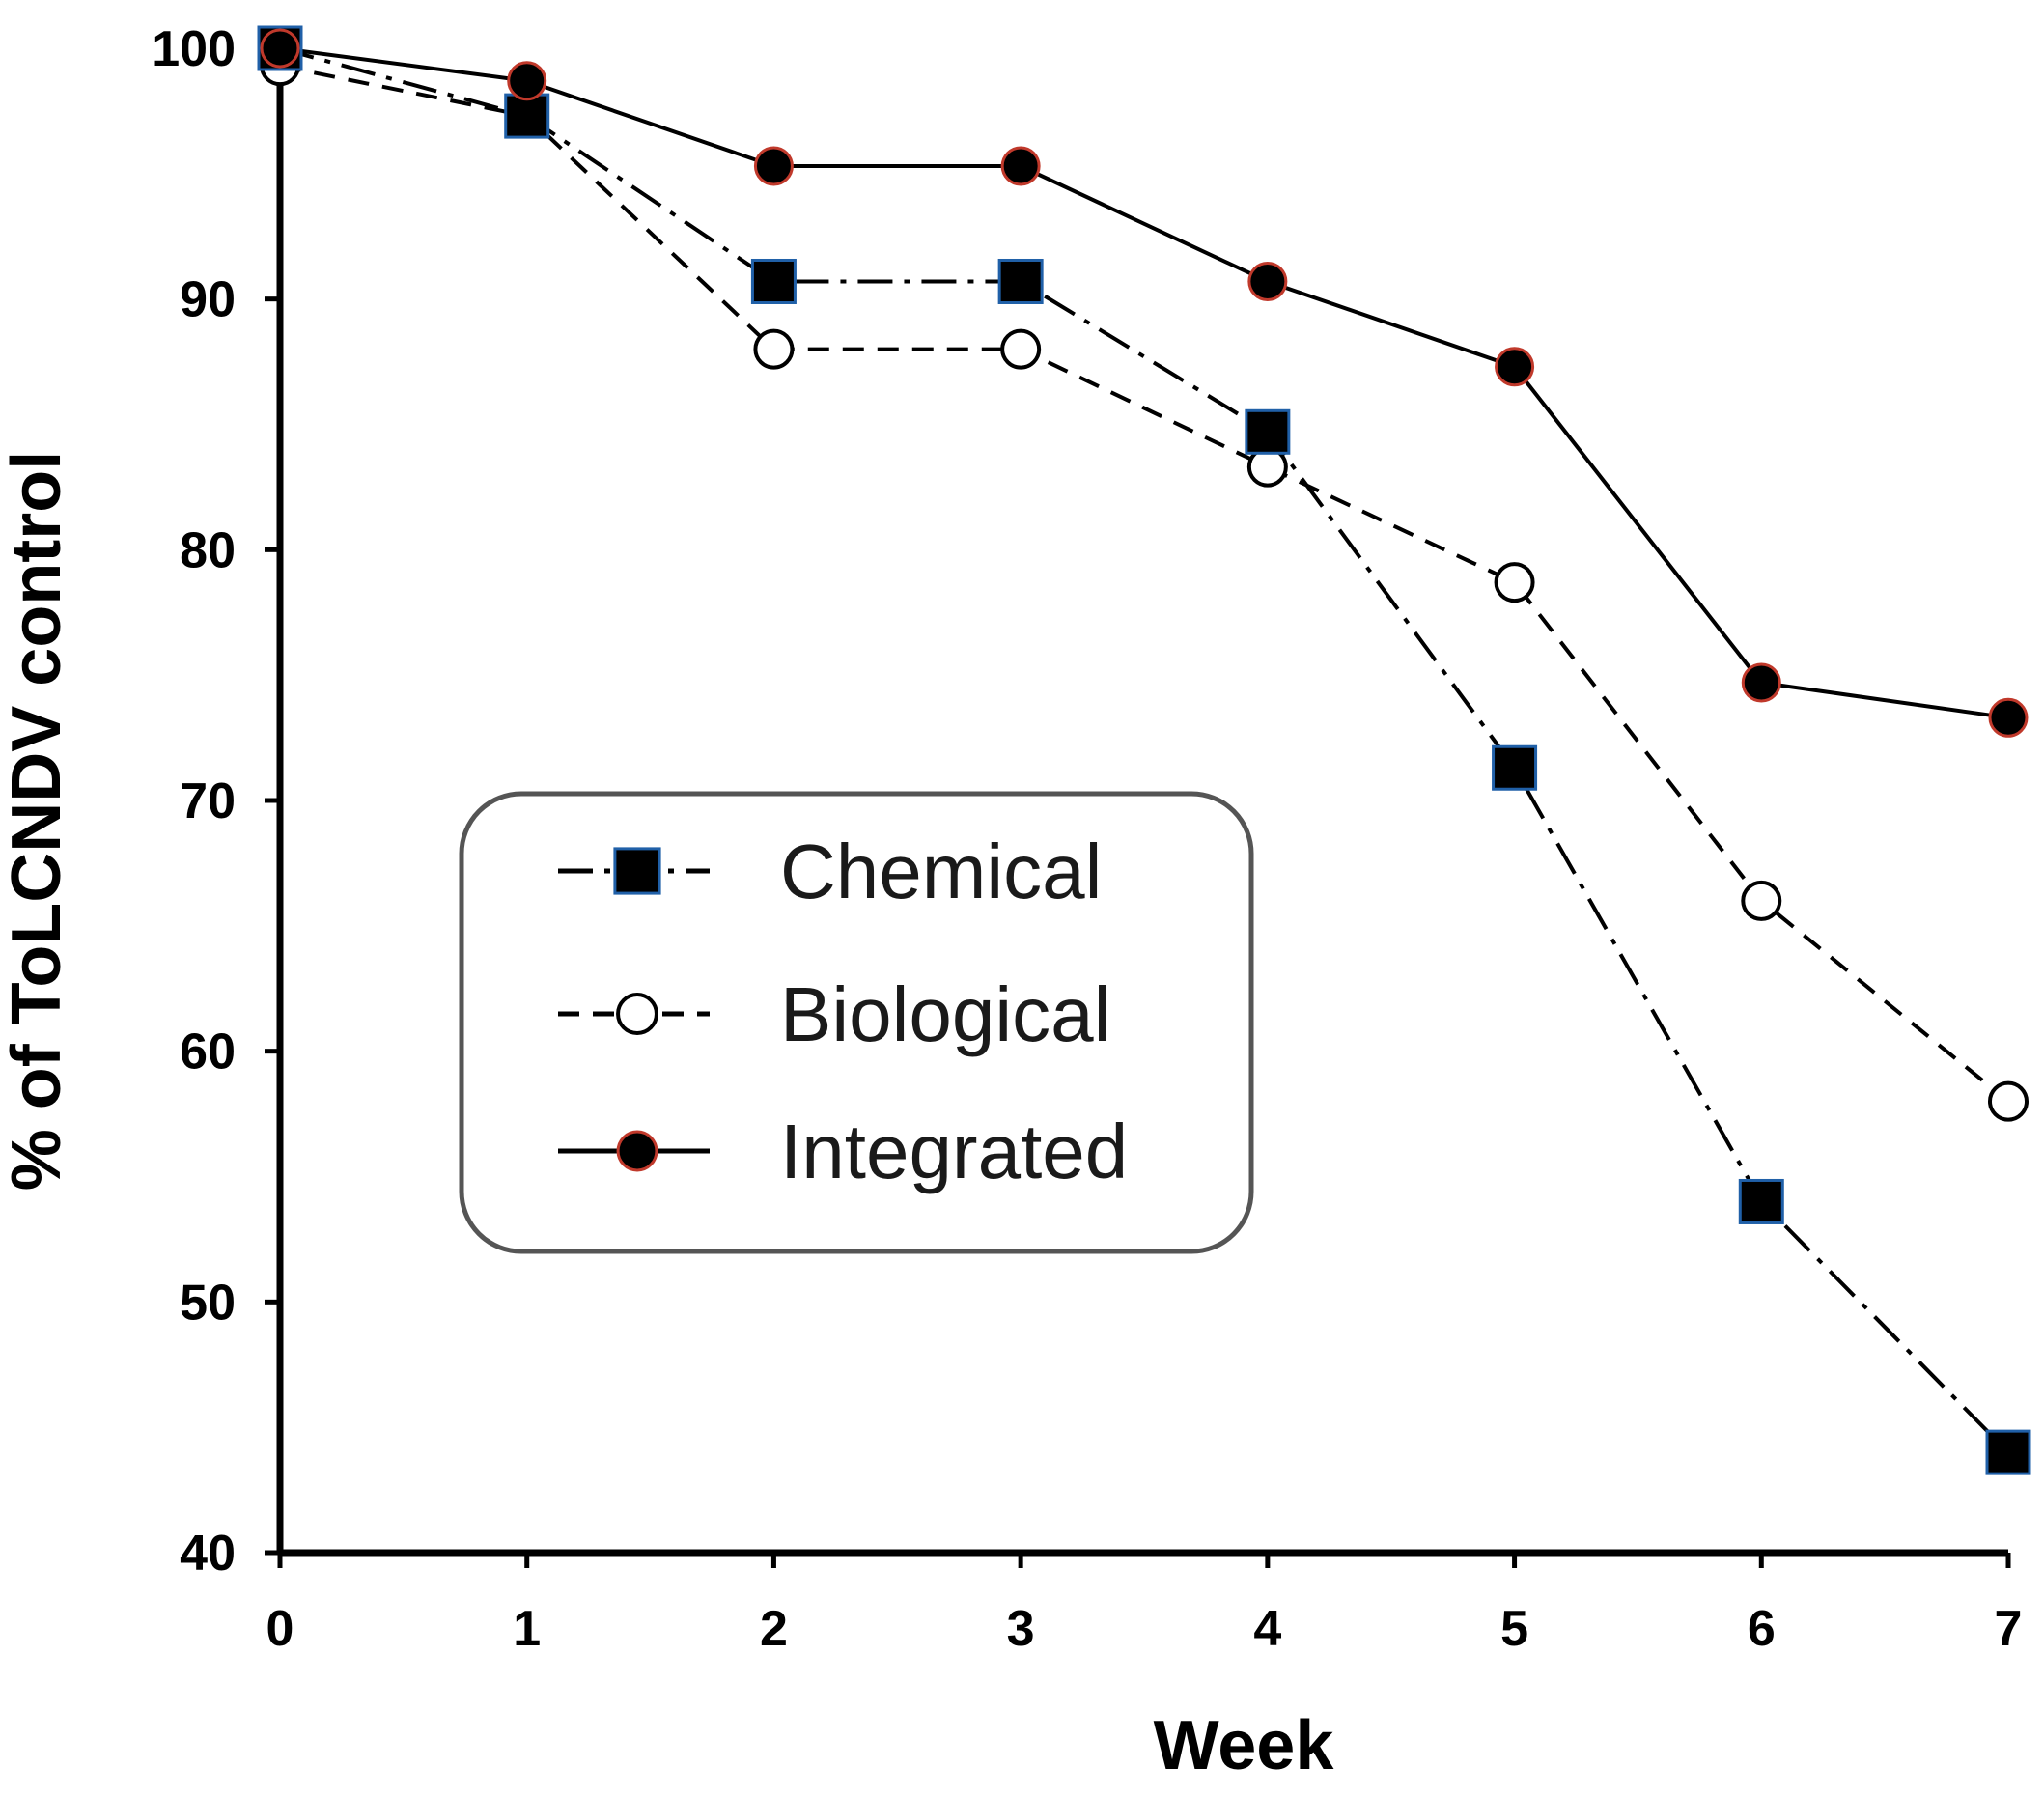  Describe the element at coordinates (1245, 1745) in the screenshot. I see `x-axis-title: Week` at that location.